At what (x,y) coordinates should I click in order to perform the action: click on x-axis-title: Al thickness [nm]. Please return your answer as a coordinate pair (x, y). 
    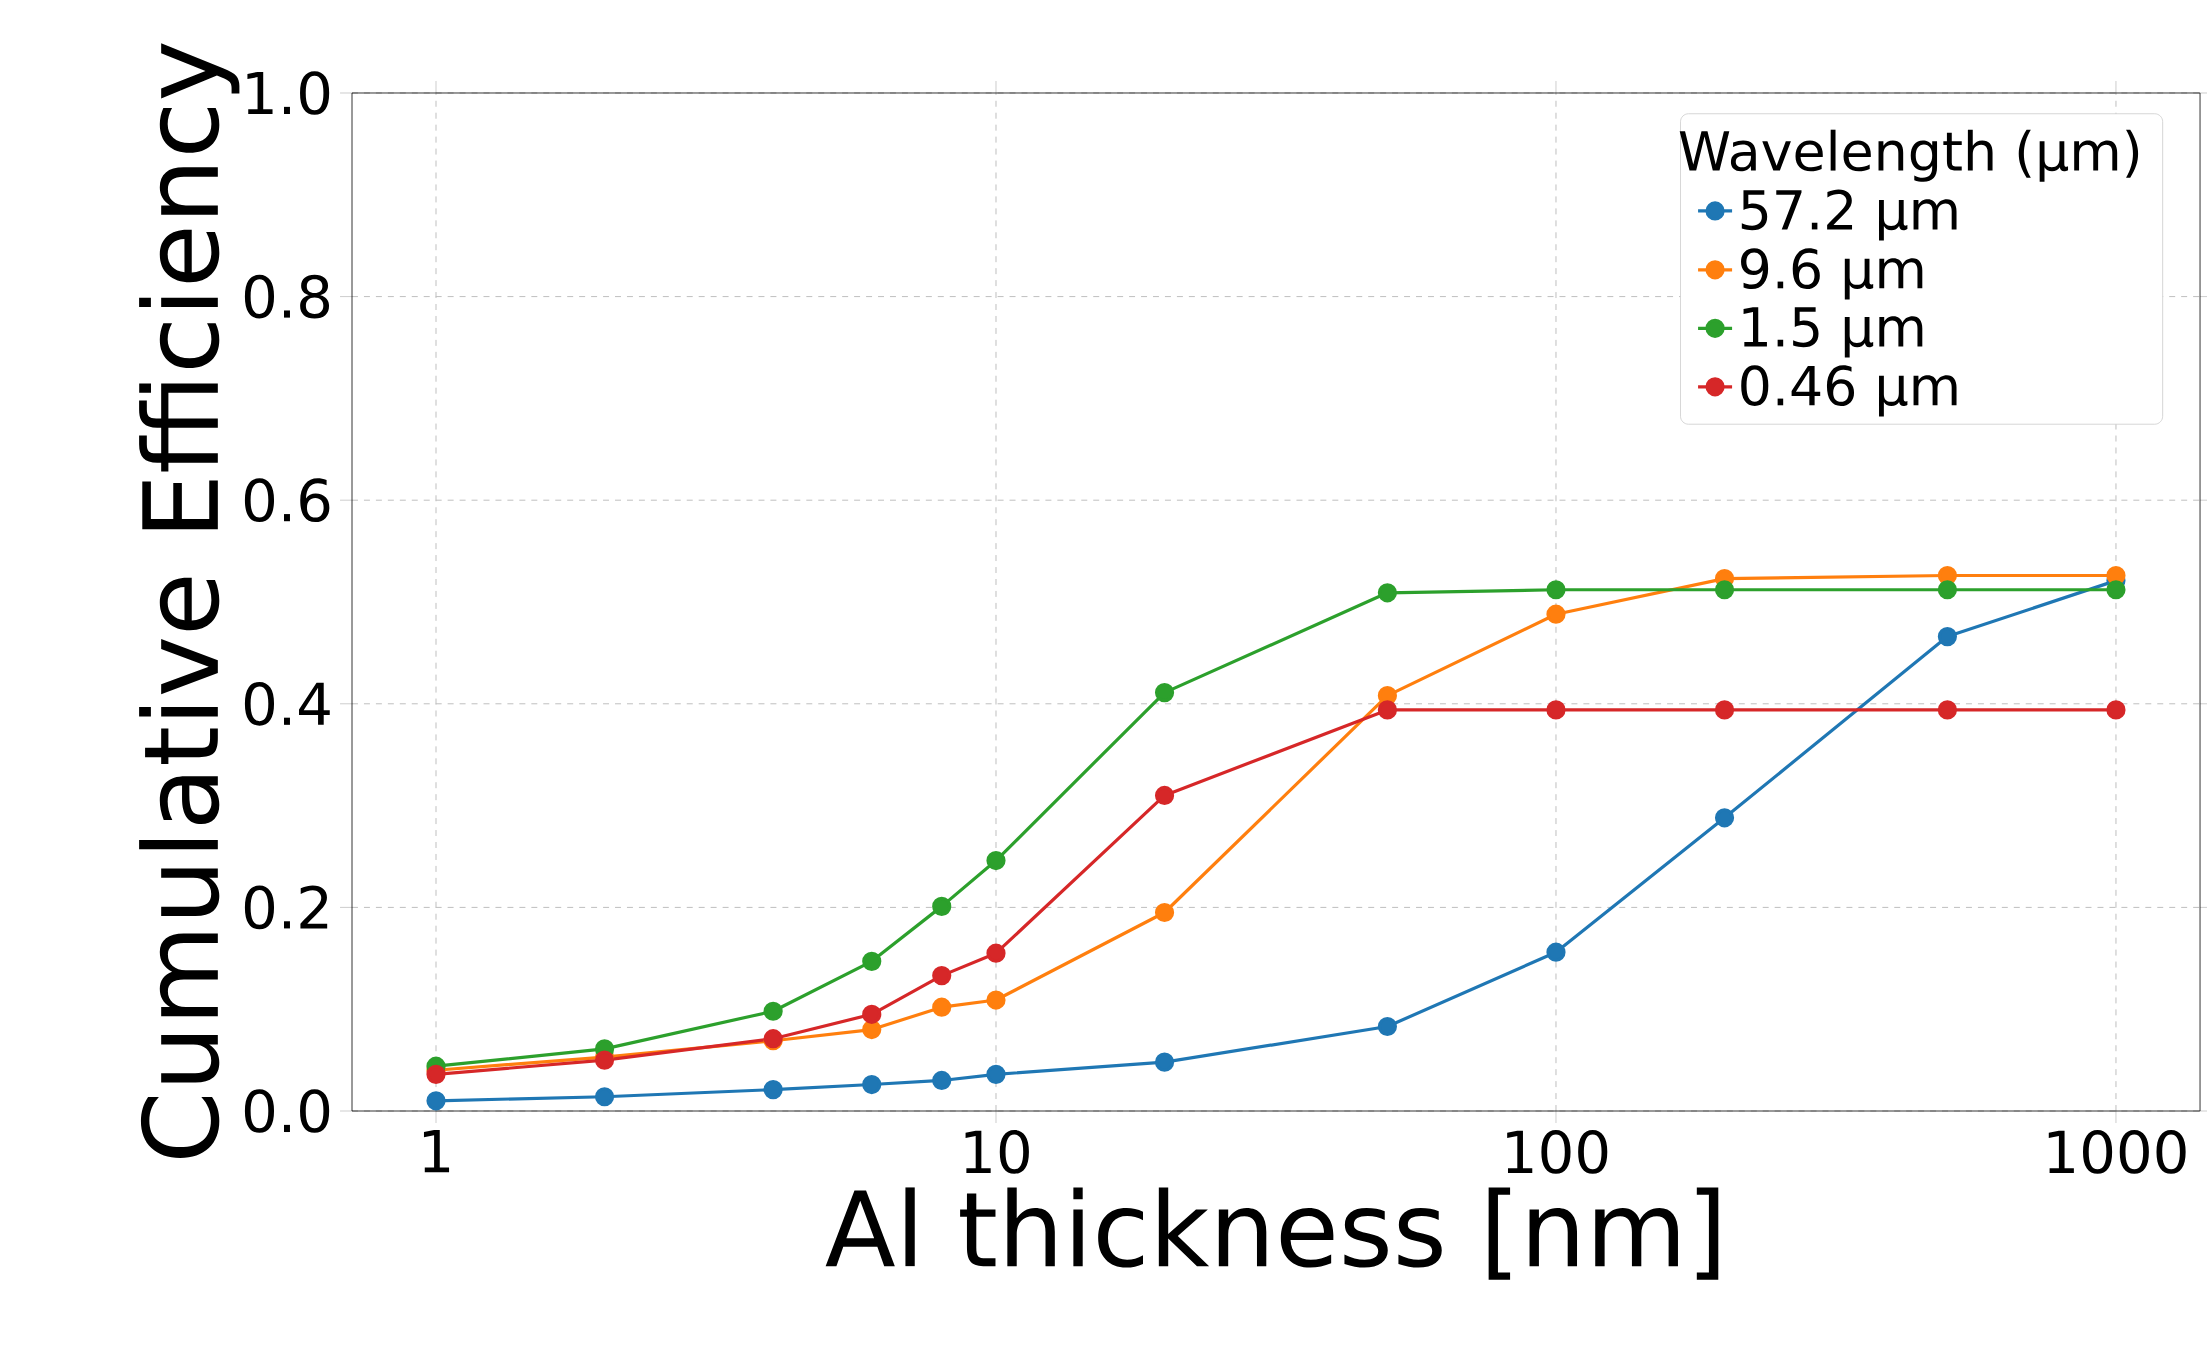
    Looking at the image, I should click on (1272, 1233).